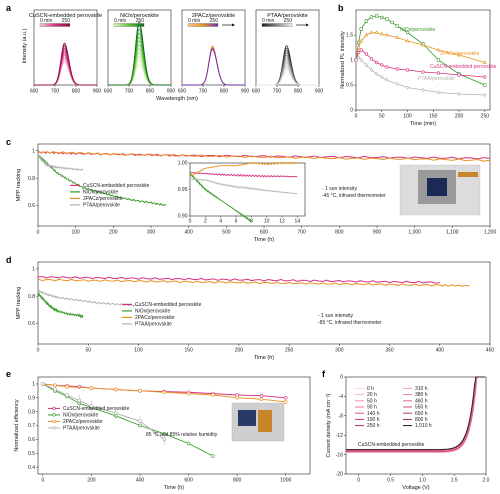  What do you see at coordinates (183, 164) in the screenshot?
I see `y-tick-label: 1.00` at bounding box center [183, 164].